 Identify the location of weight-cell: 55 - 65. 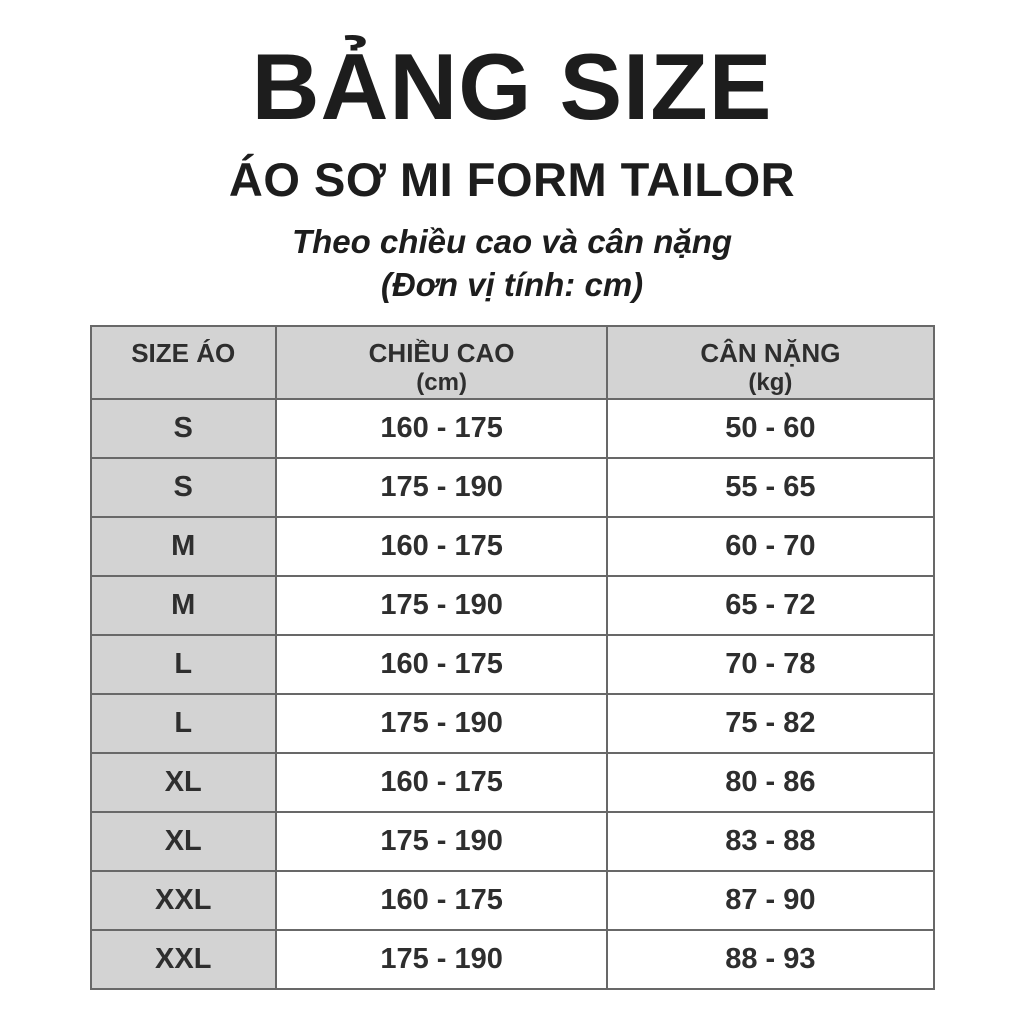
(770, 487).